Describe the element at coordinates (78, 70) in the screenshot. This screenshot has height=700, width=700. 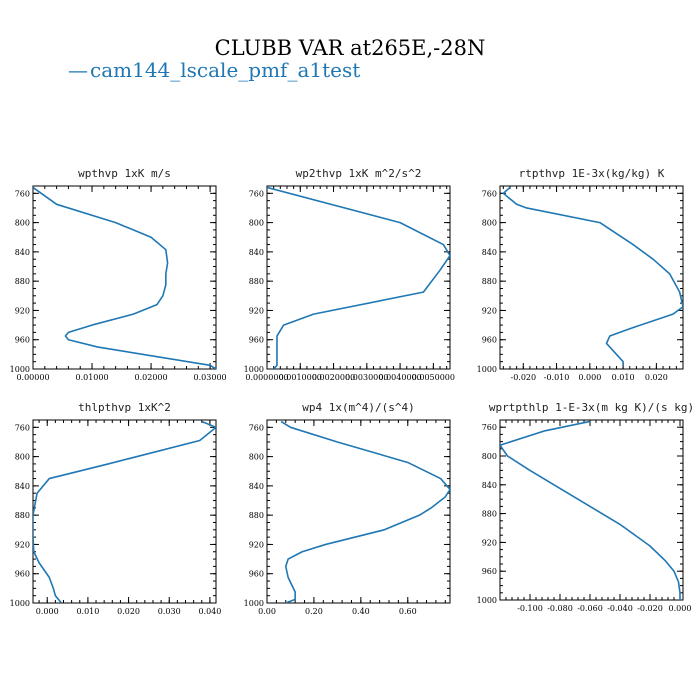
I see `legend-symbol: —` at that location.